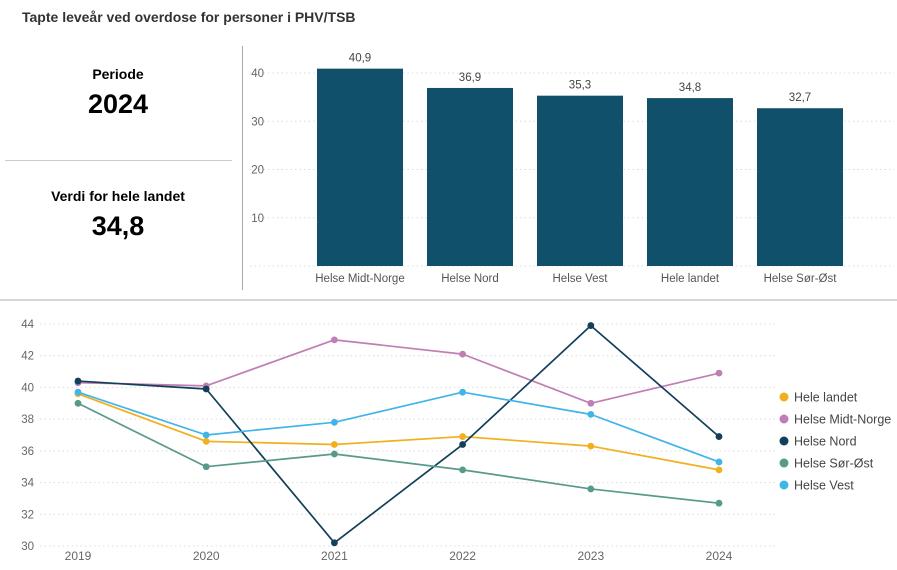 The image size is (897, 570). What do you see at coordinates (690, 182) in the screenshot?
I see `bar-hele-landet` at bounding box center [690, 182].